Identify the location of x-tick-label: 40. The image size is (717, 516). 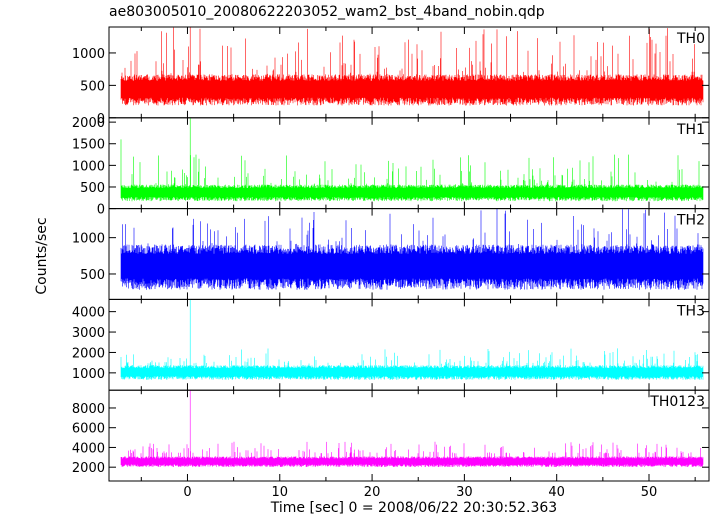
(556, 492).